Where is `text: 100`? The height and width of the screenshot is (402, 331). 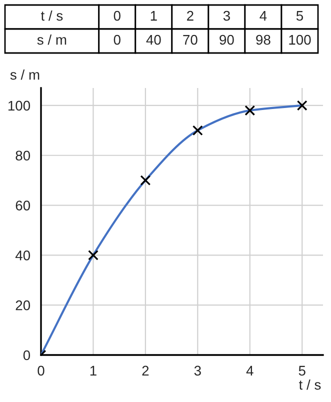 text: 100 is located at coordinates (300, 39).